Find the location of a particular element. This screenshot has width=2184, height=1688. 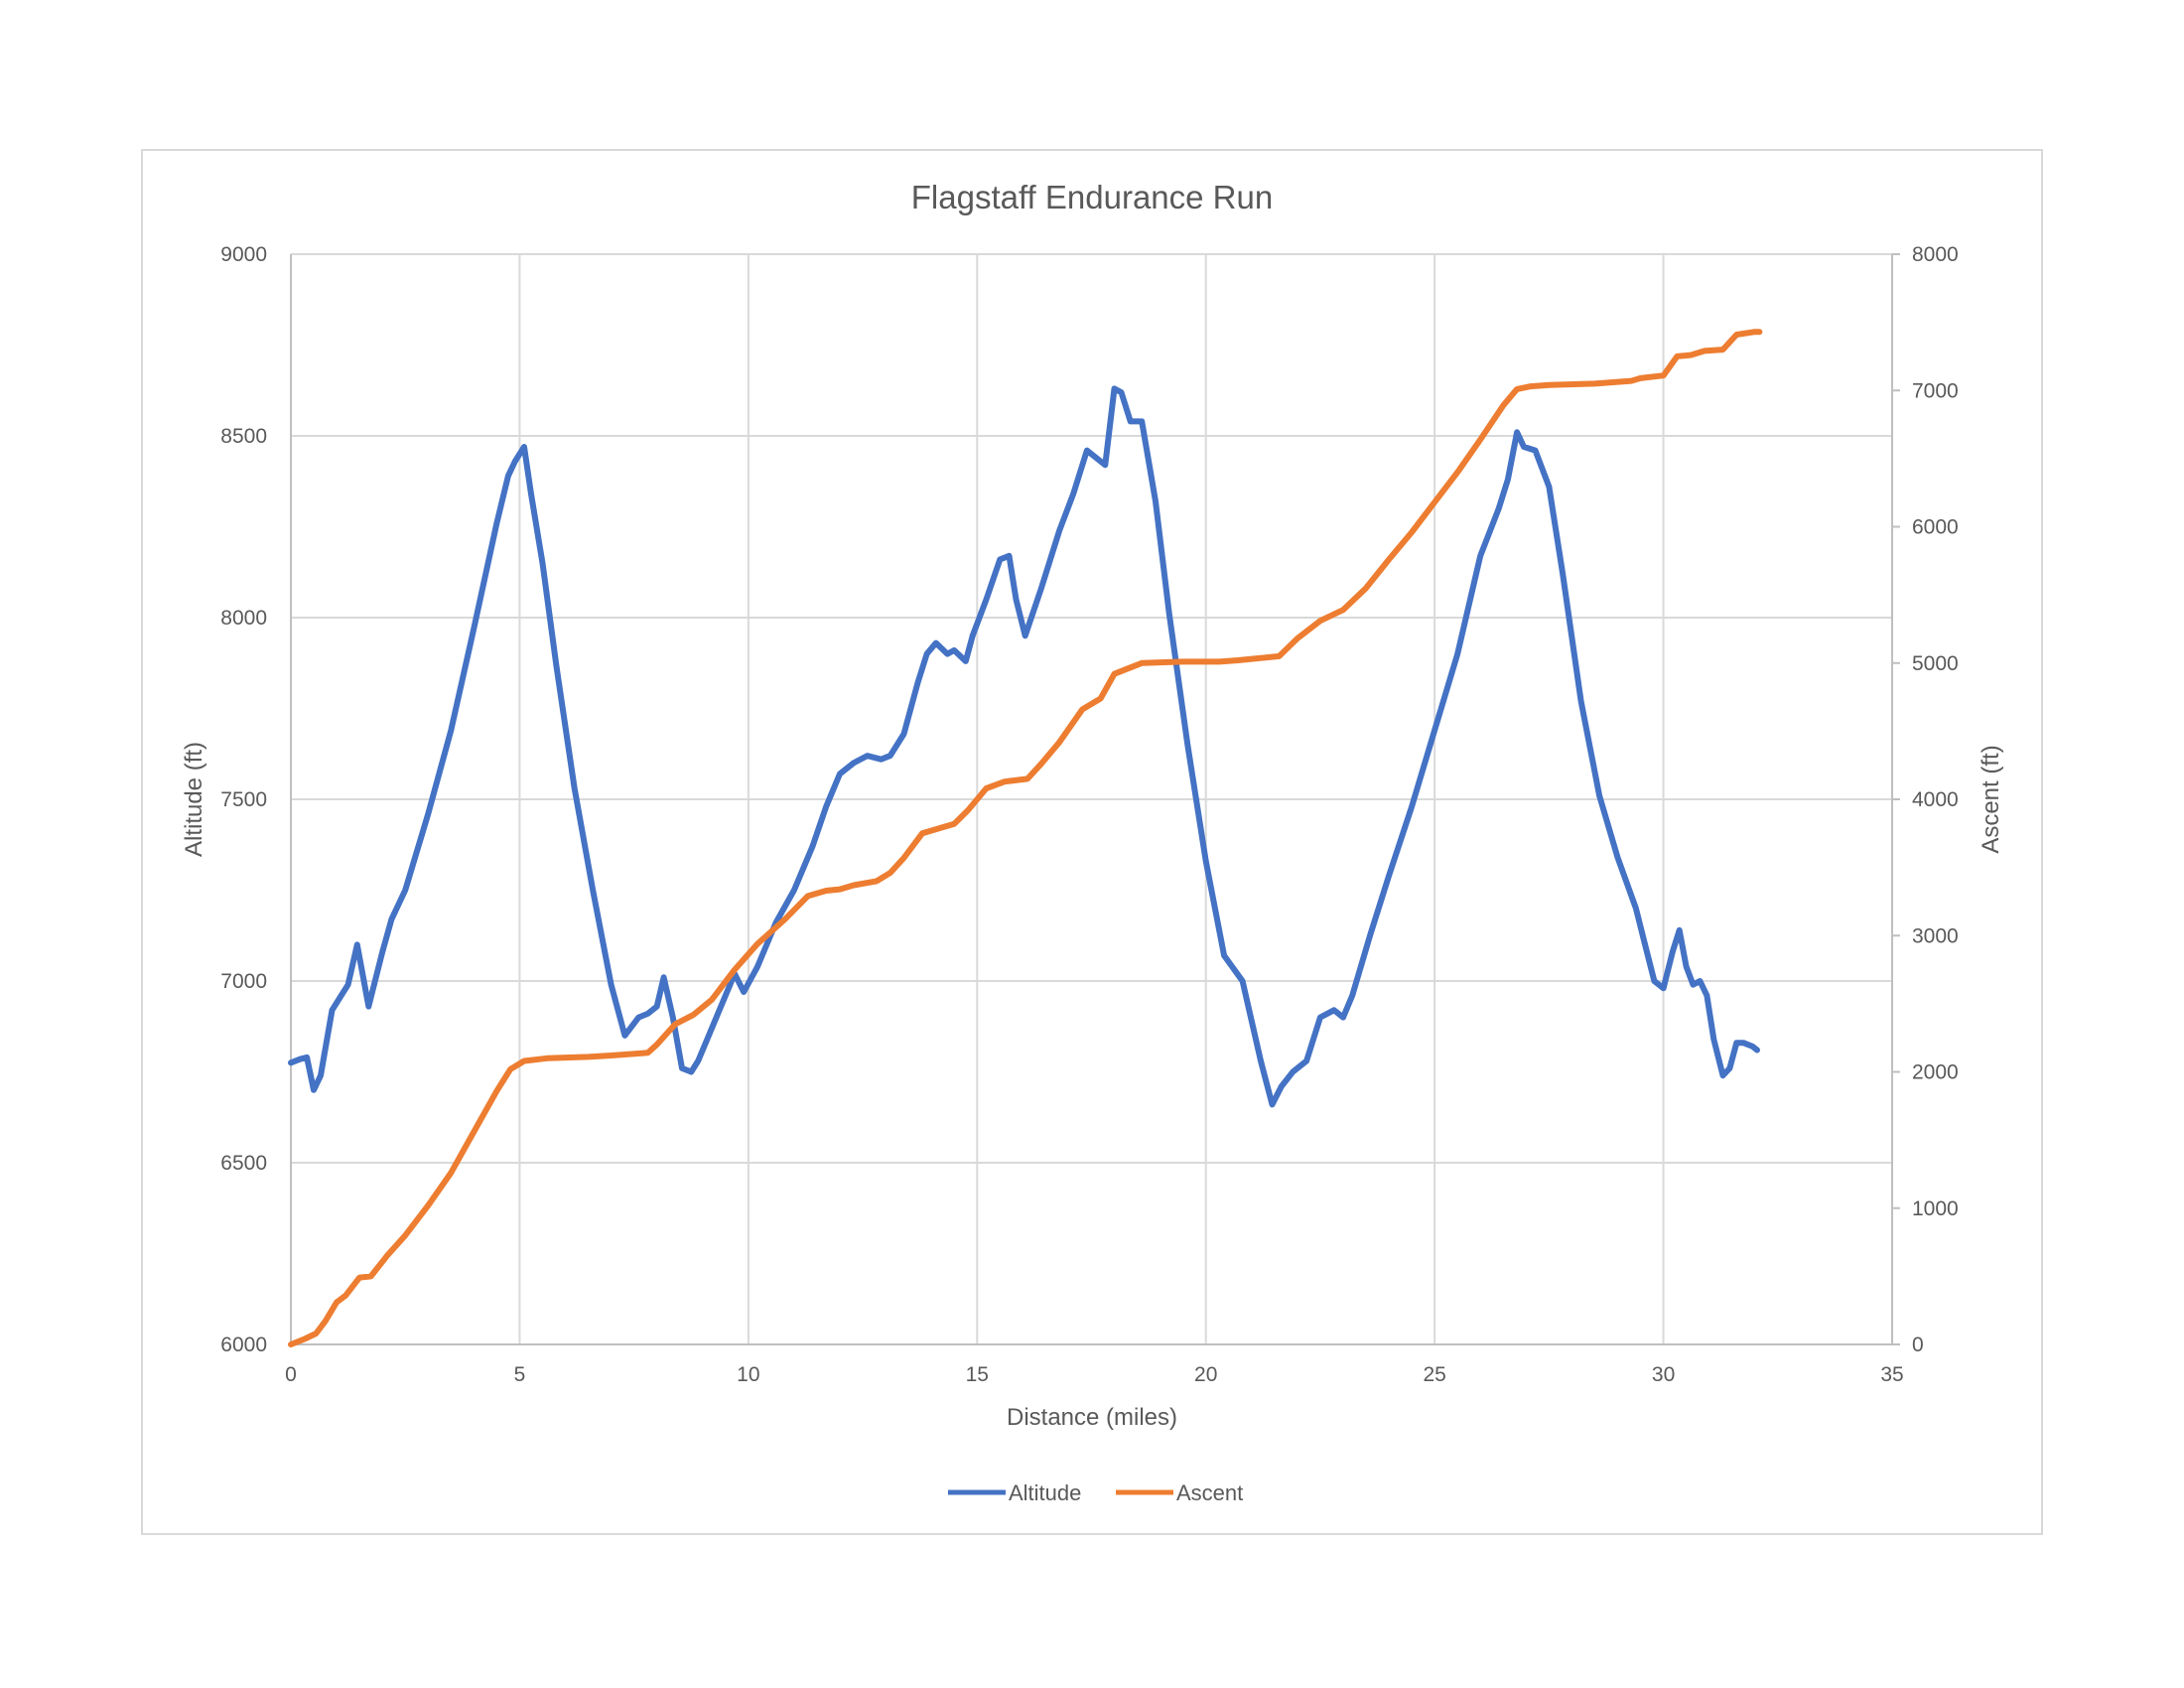

x-tick-label: 0 is located at coordinates (291, 1374).